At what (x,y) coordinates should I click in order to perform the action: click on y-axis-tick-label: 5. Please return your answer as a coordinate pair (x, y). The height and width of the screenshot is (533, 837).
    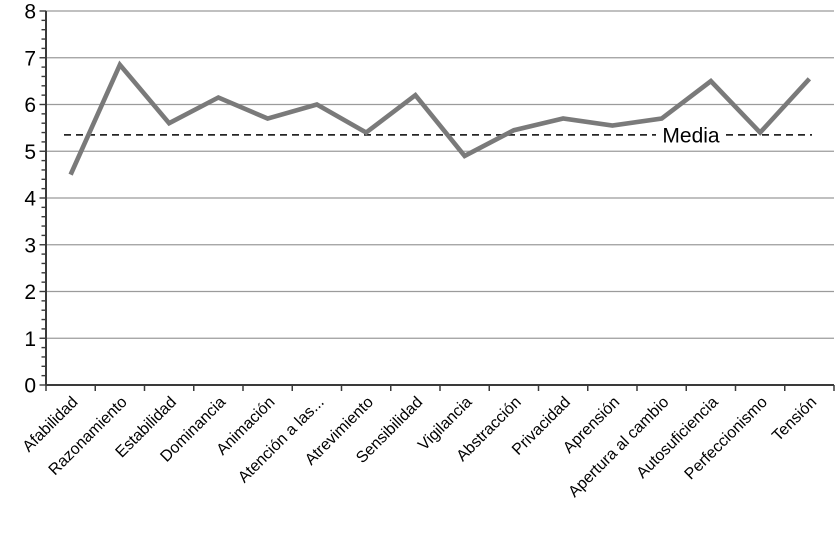
    Looking at the image, I should click on (30, 152).